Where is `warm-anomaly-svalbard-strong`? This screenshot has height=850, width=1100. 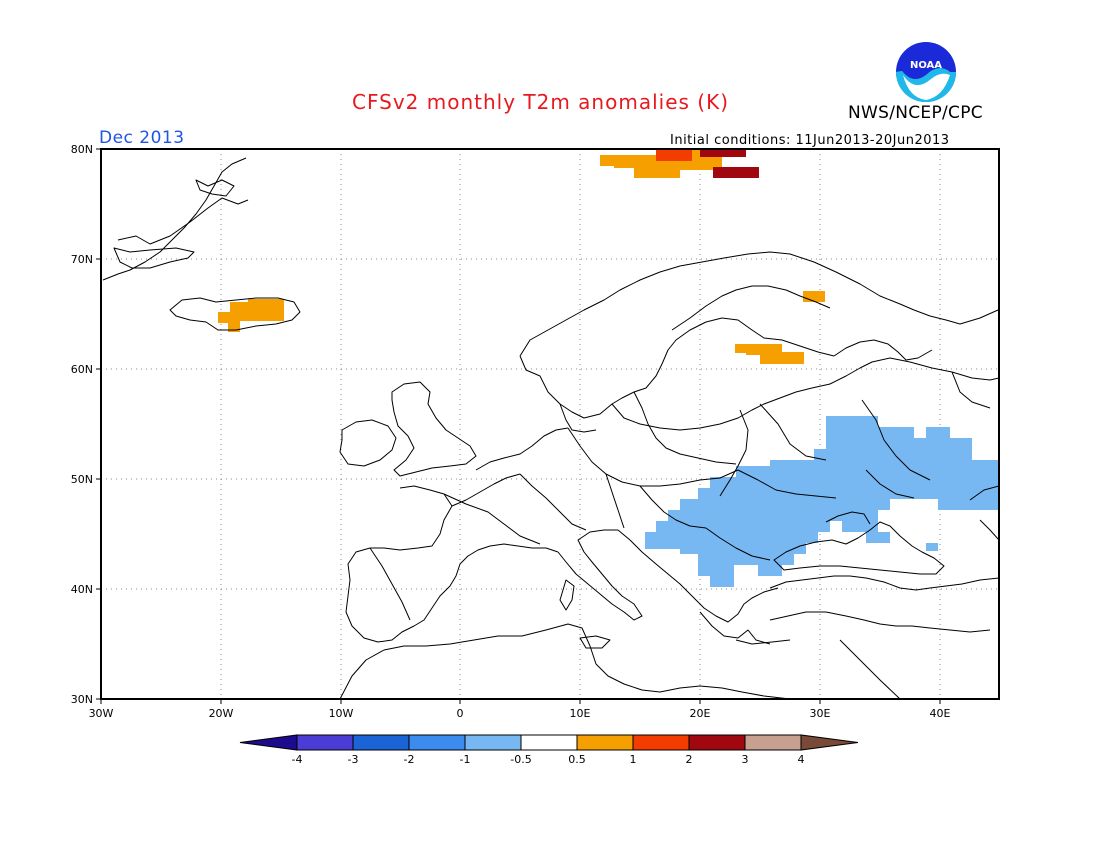
warm-anomaly-svalbard-strong is located at coordinates (674, 155).